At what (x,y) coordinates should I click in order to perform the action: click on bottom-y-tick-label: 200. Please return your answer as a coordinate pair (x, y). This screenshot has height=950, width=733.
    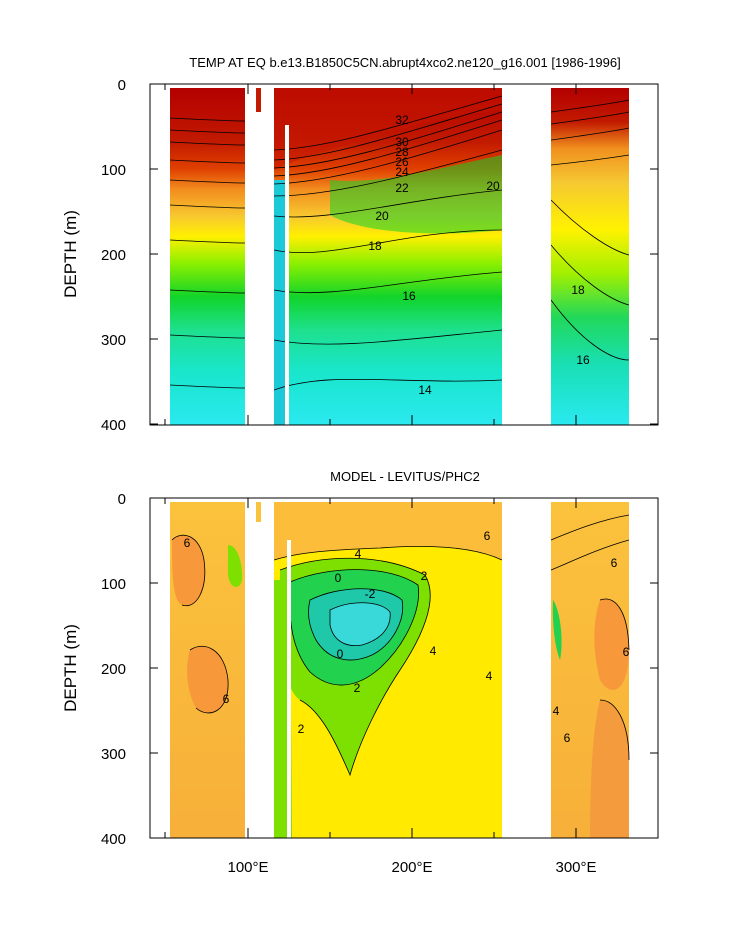
    Looking at the image, I should click on (113, 669).